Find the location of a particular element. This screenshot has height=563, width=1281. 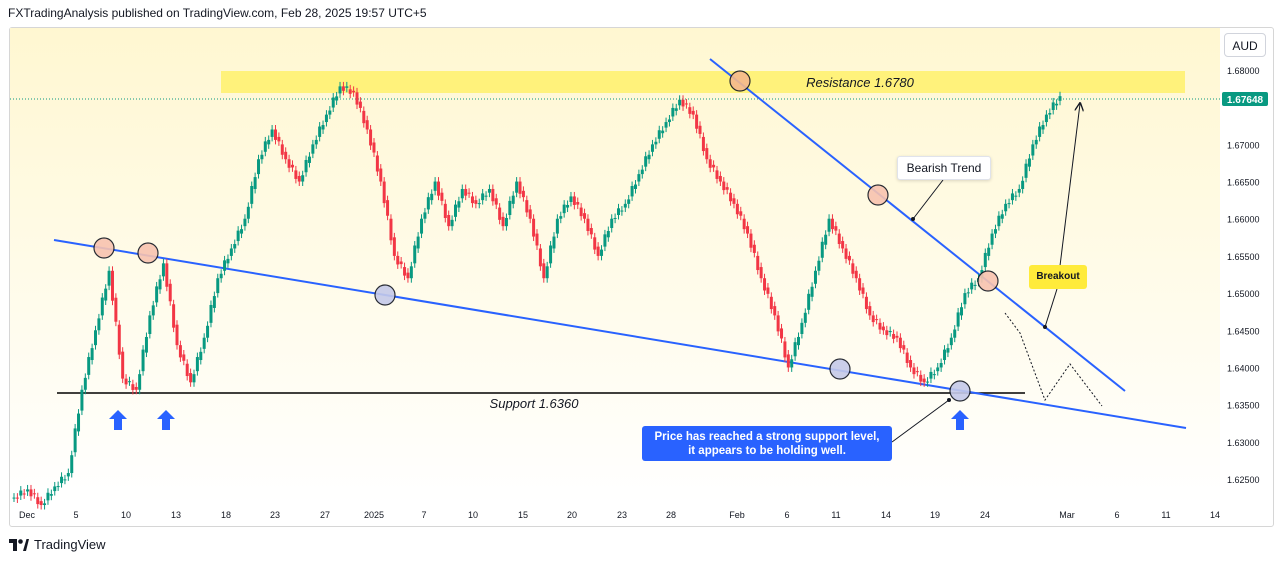

breakout-label: Breakout is located at coordinates (1058, 277).